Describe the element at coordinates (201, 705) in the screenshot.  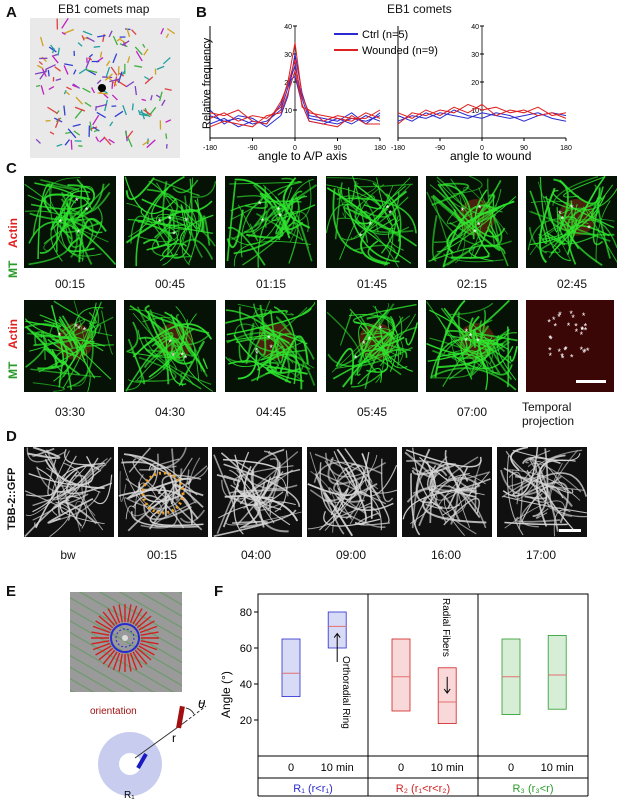
I see `theta-label: θ` at that location.